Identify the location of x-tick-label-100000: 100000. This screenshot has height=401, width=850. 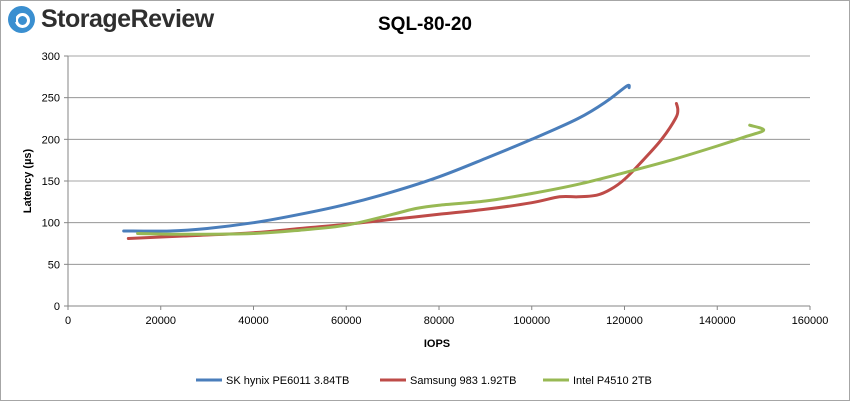
(531, 321).